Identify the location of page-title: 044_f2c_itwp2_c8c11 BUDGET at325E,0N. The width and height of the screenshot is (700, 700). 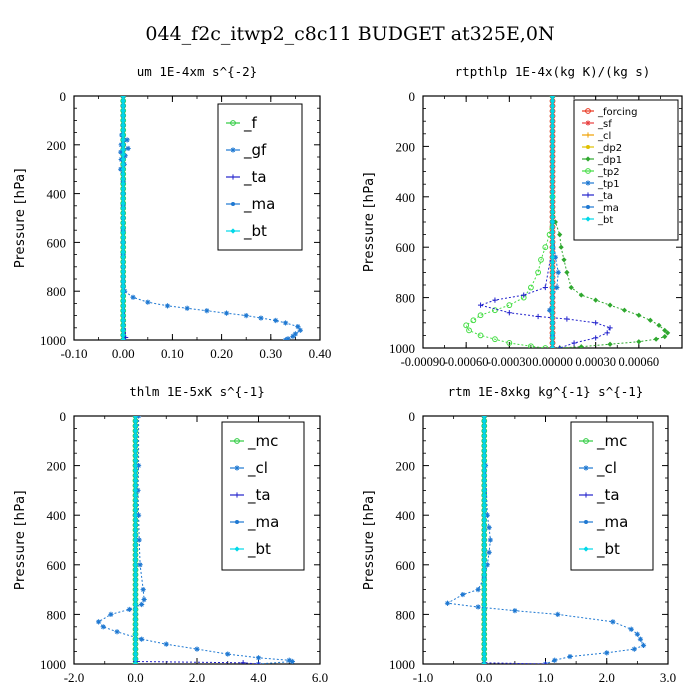
(349, 34).